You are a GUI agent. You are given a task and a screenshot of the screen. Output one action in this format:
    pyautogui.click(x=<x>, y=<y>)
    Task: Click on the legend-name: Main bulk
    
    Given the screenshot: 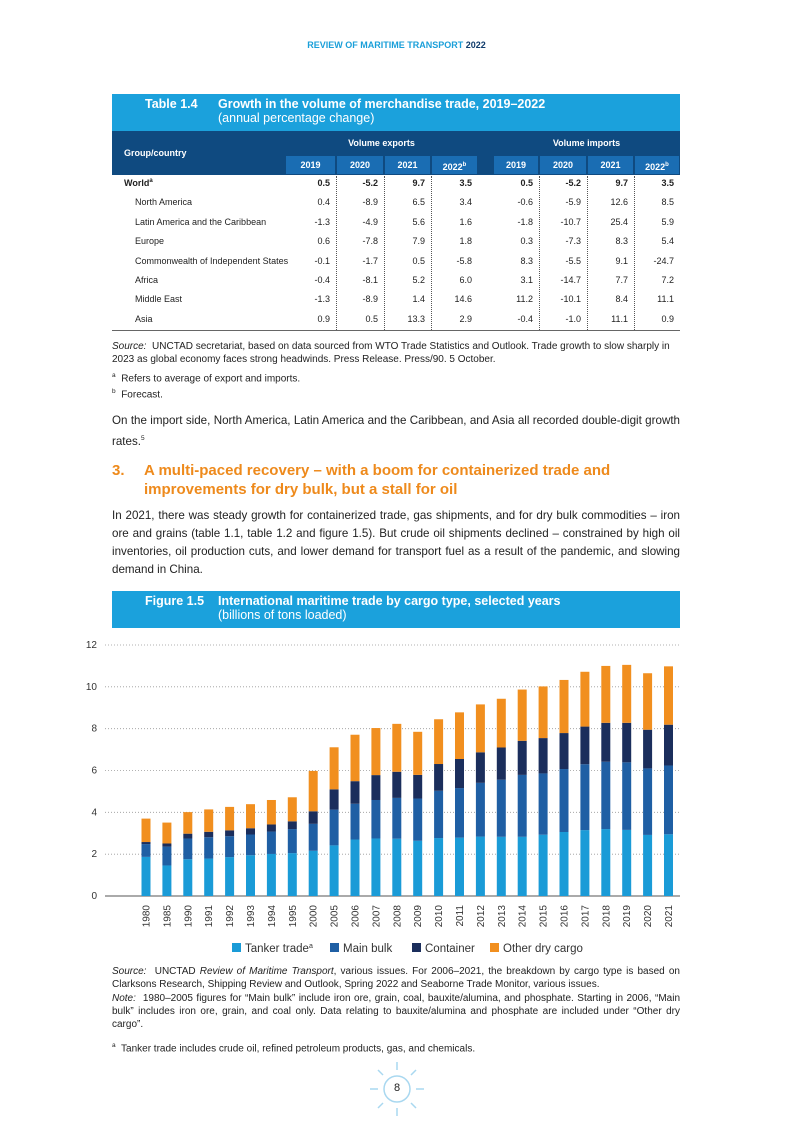 What is the action you would take?
    pyautogui.click(x=367, y=949)
    